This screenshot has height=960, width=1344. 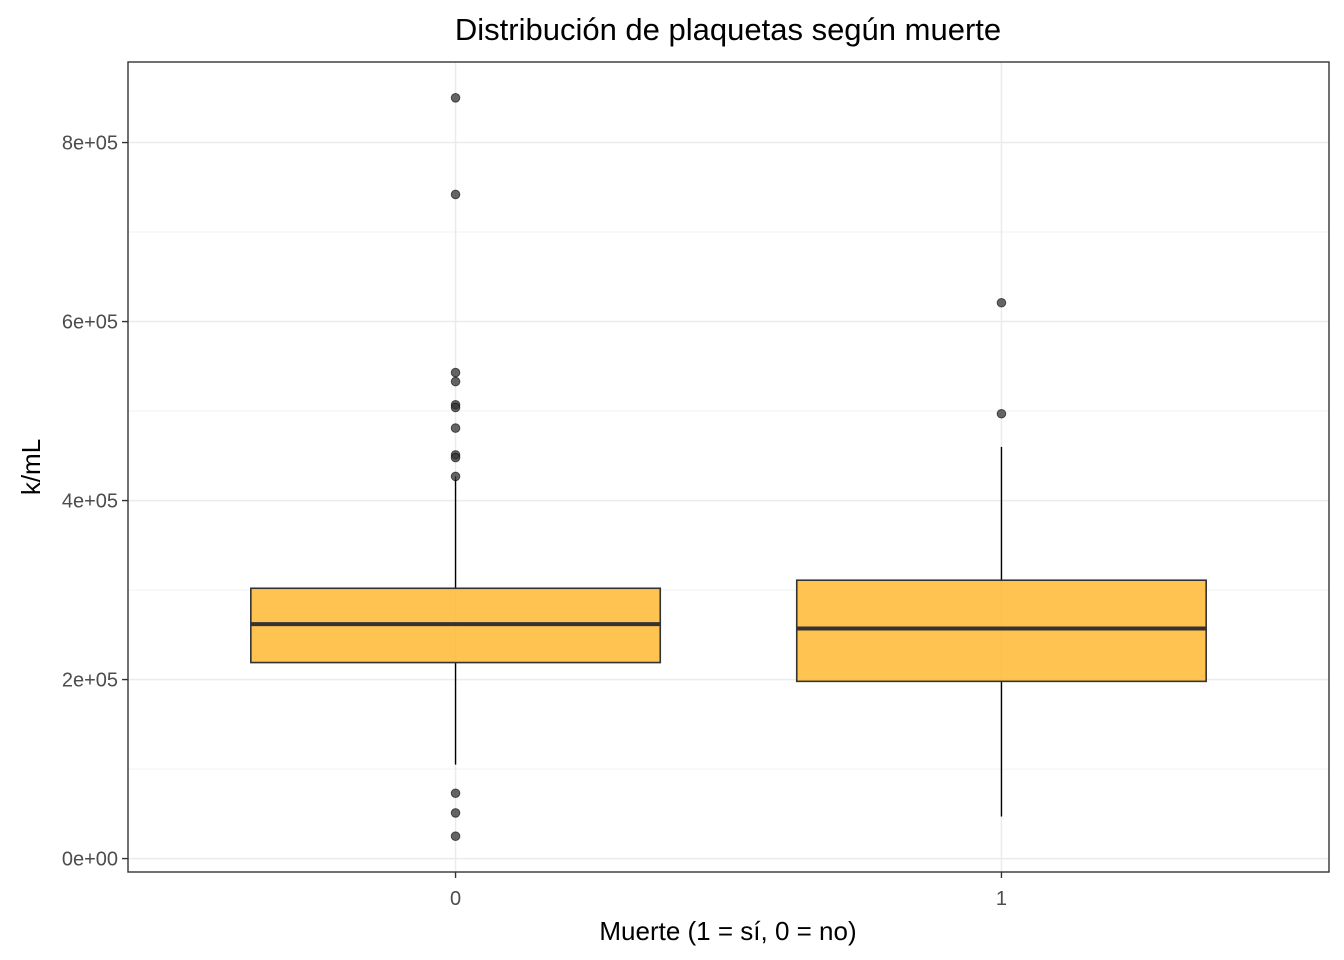 I want to click on x-tick-label: 0, so click(x=455, y=899).